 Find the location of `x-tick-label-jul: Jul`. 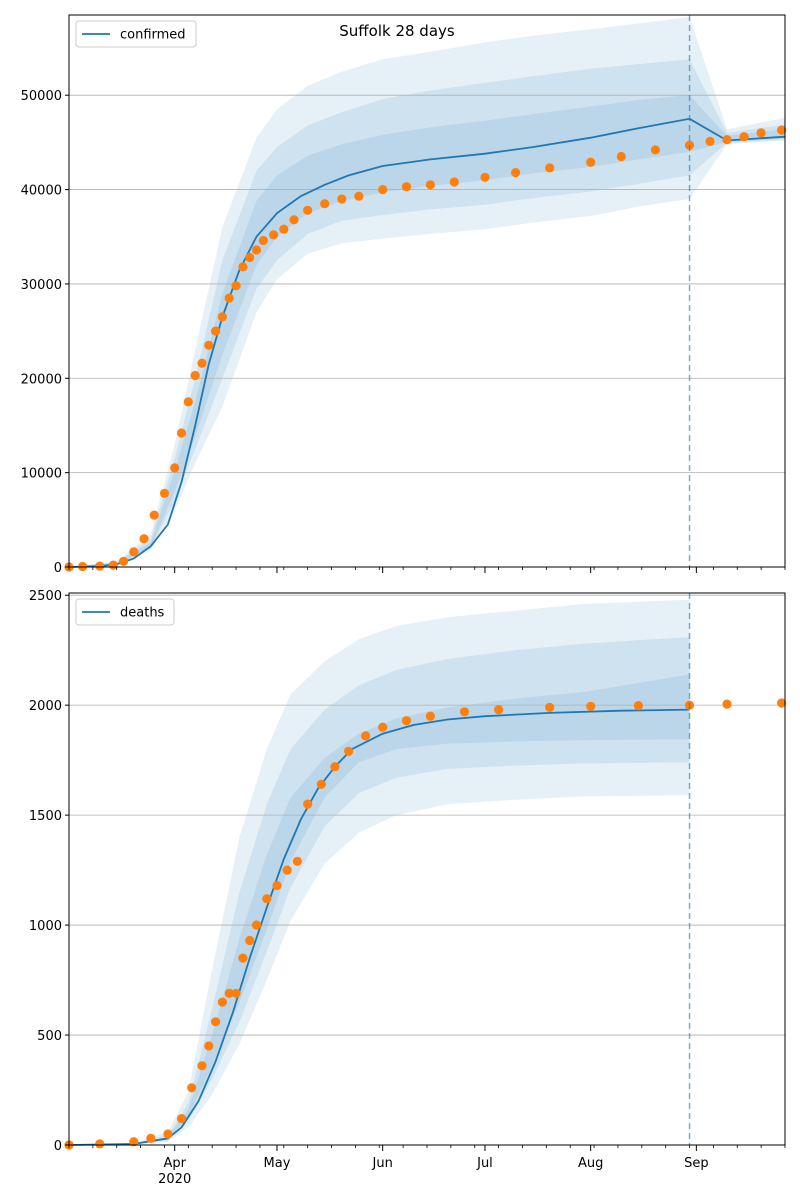

x-tick-label-jul: Jul is located at coordinates (484, 1163).